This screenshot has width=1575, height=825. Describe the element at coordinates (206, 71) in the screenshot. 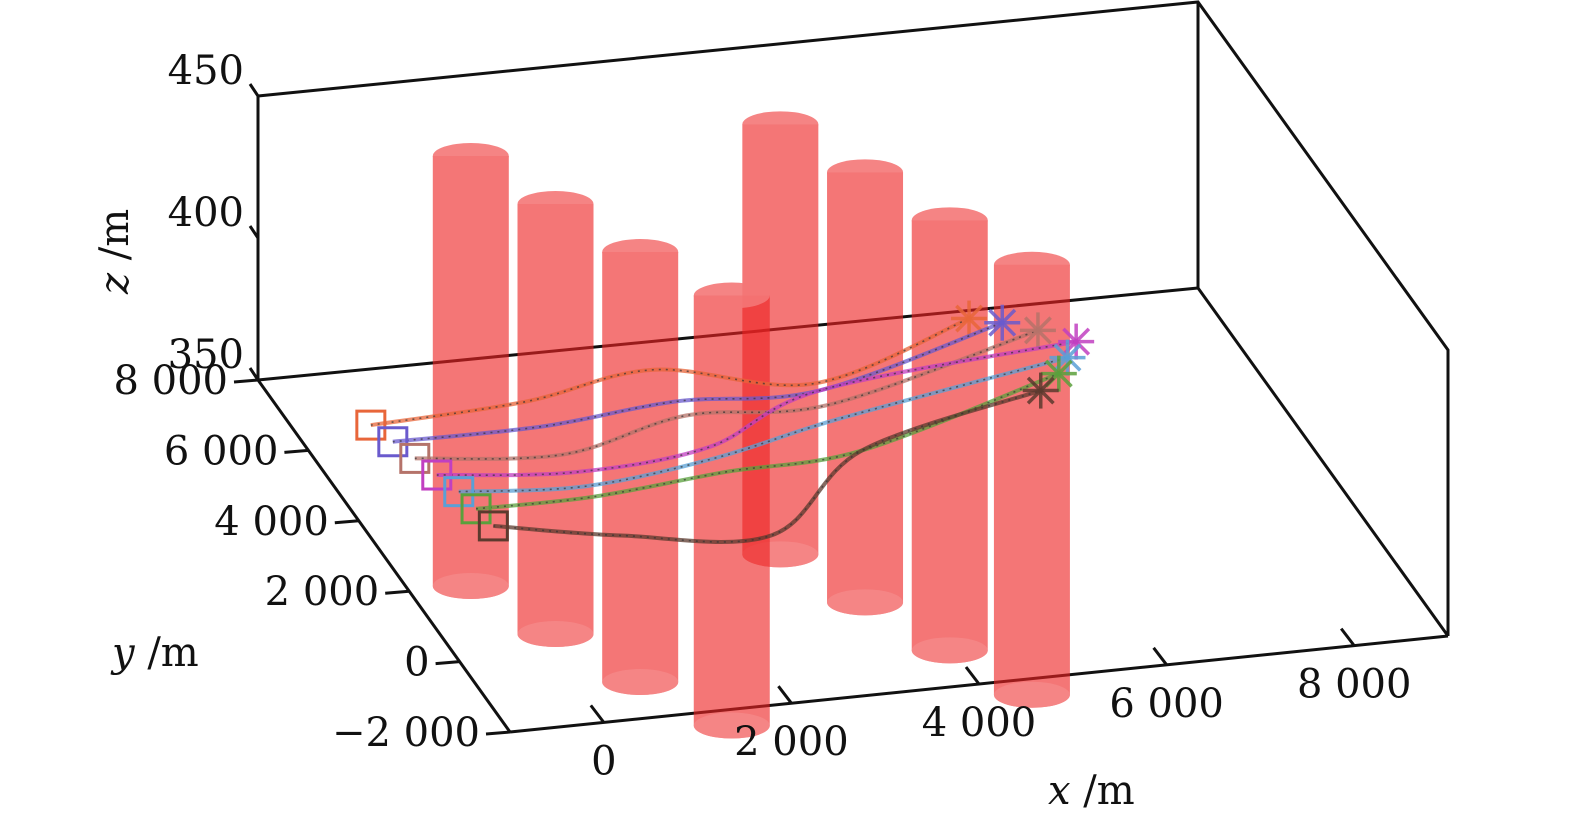

I see `z-tick-label: 450` at that location.